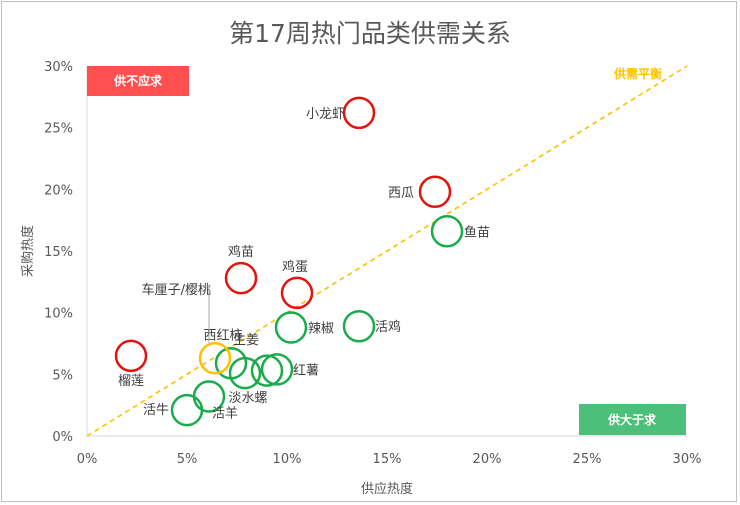 This screenshot has width=740, height=505. I want to click on y-tick-label: 10%, so click(58, 314).